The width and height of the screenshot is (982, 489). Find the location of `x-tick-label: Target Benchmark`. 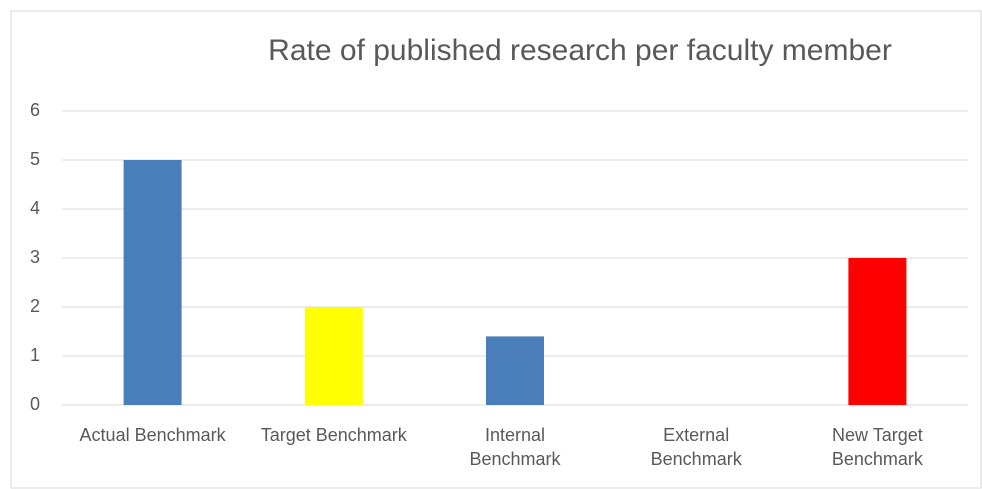

x-tick-label: Target Benchmark is located at coordinates (333, 435).